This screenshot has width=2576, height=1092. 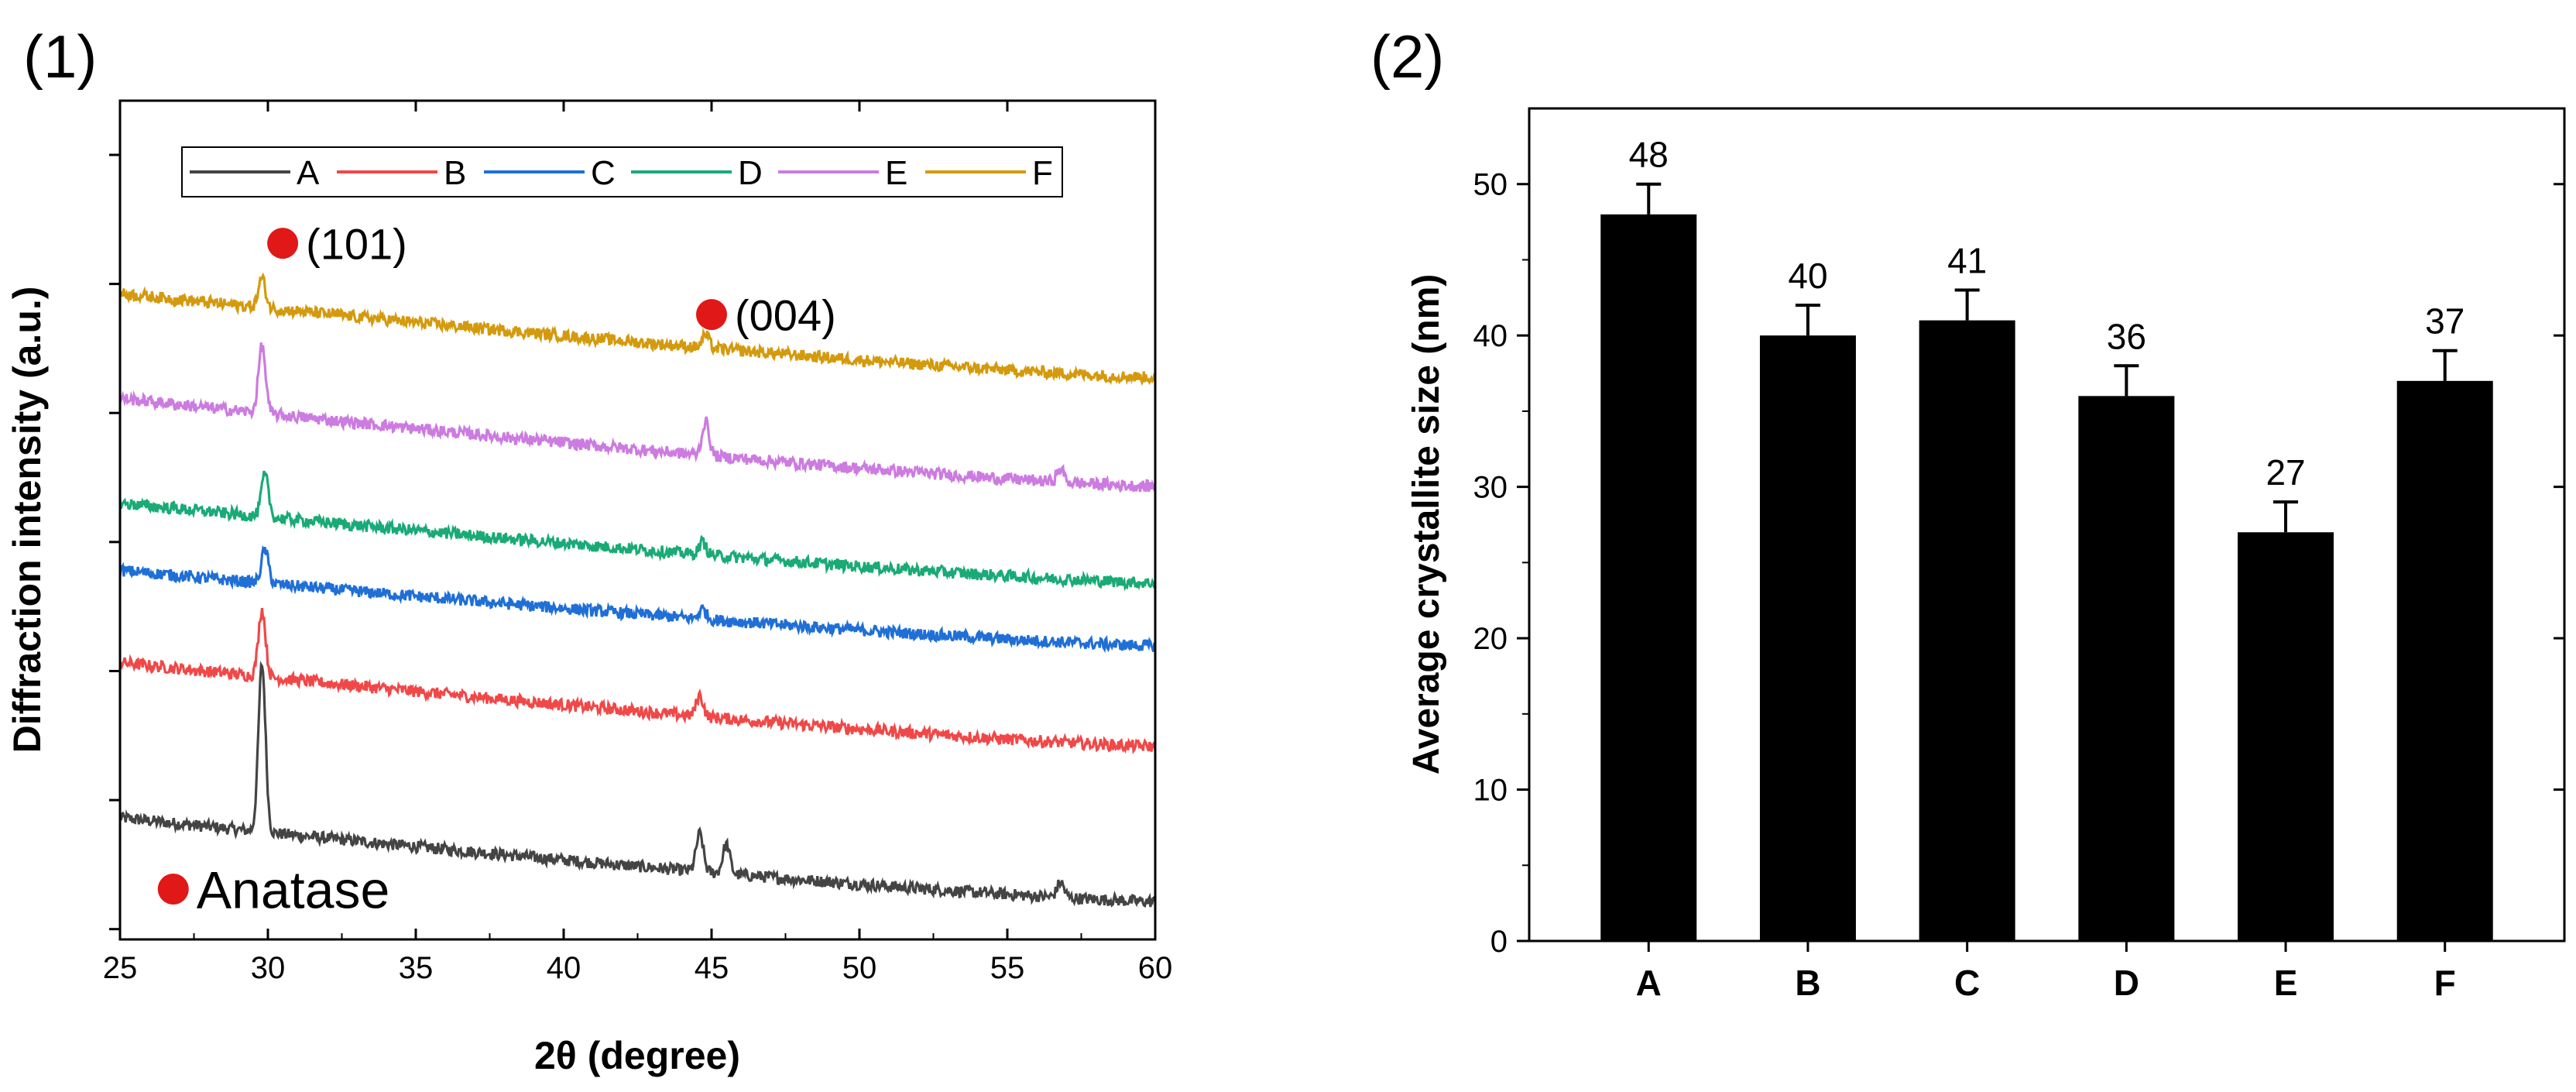 What do you see at coordinates (785, 314) in the screenshot?
I see `annotation-label: (004)` at bounding box center [785, 314].